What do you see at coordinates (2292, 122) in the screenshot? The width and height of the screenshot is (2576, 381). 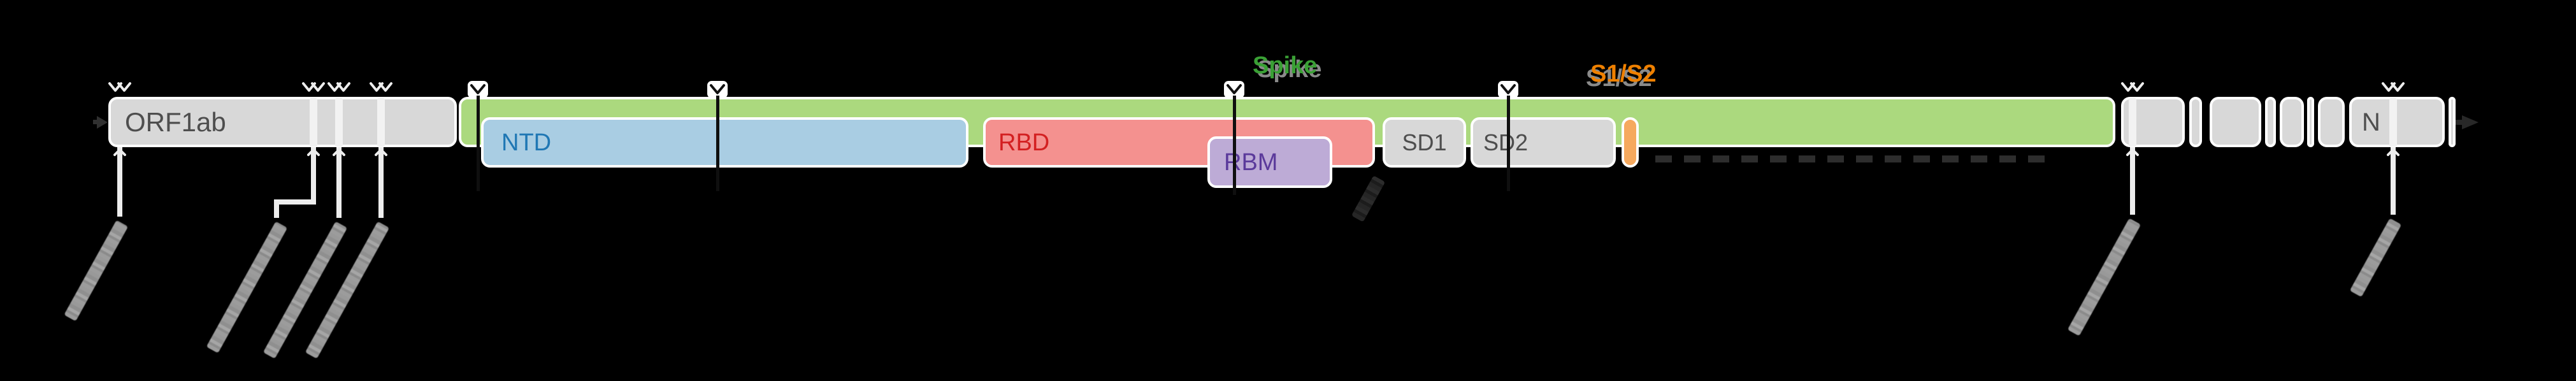 I see `gene-seg-5-box` at bounding box center [2292, 122].